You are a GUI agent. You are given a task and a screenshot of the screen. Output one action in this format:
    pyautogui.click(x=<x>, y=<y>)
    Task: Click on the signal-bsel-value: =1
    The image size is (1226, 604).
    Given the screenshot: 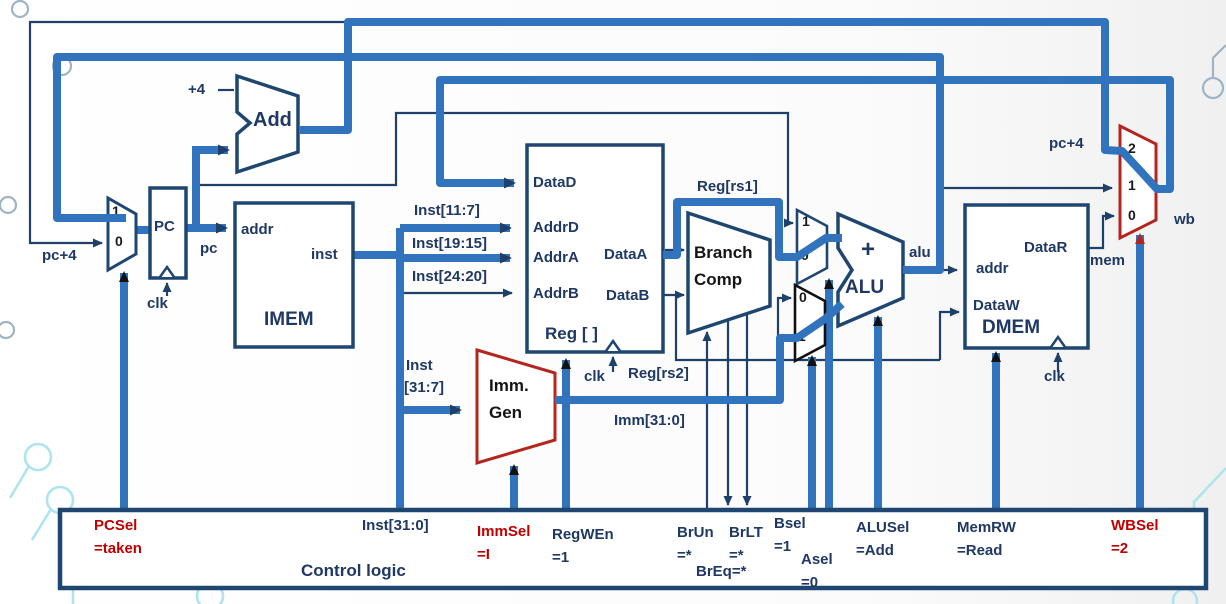 What is the action you would take?
    pyautogui.click(x=783, y=546)
    